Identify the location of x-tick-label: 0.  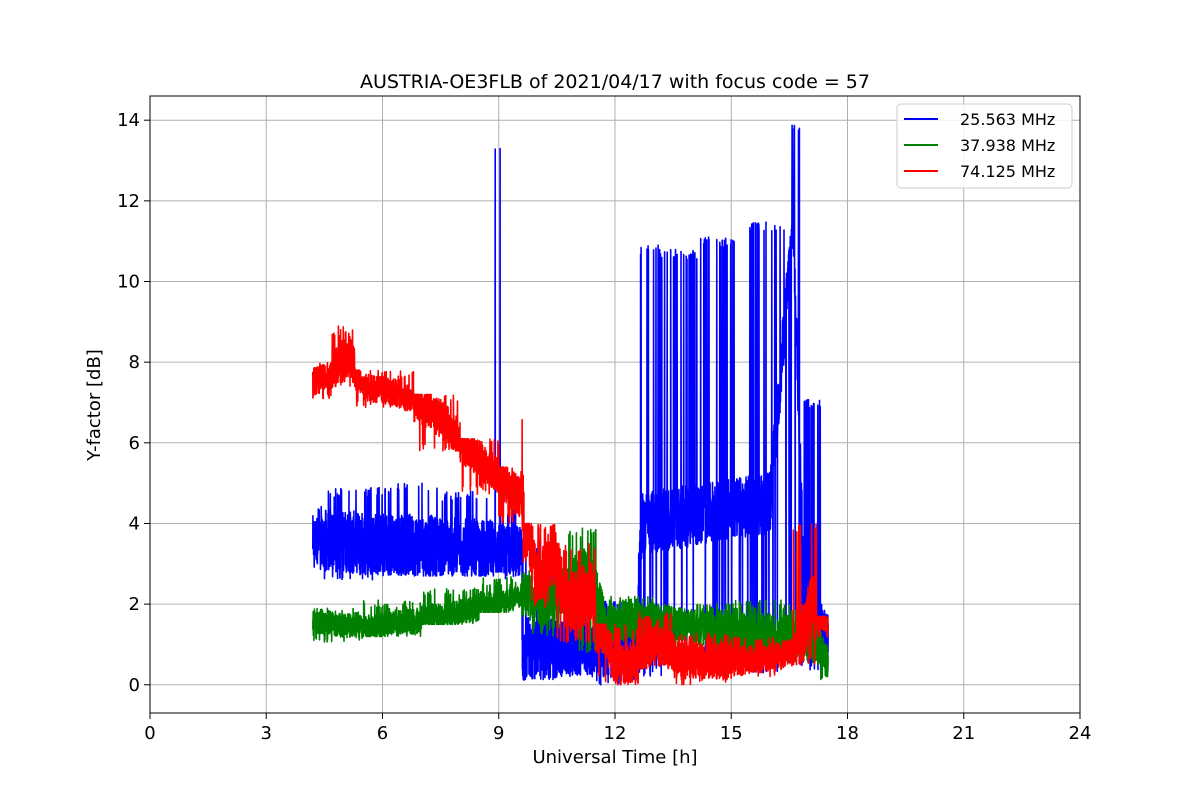
(149, 733).